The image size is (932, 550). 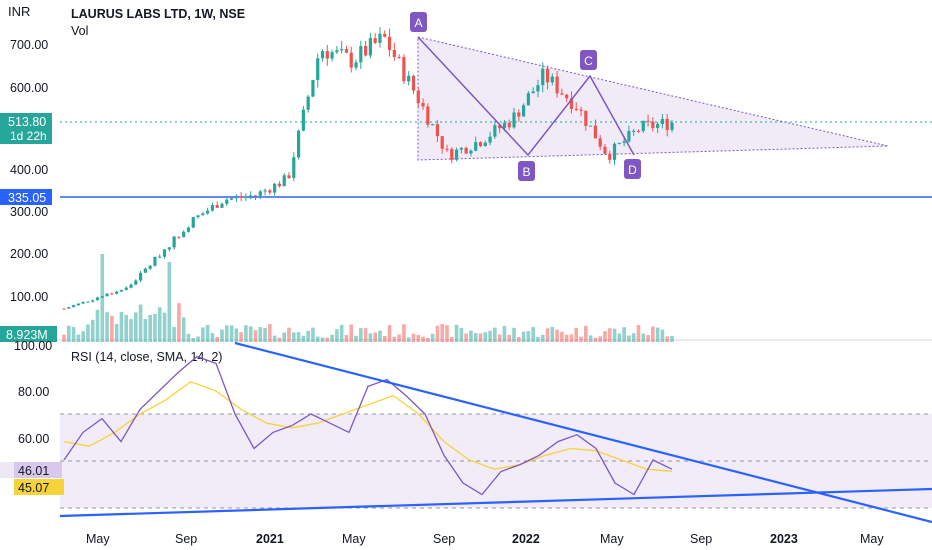 What do you see at coordinates (19, 11) in the screenshot?
I see `currency-label: INR` at bounding box center [19, 11].